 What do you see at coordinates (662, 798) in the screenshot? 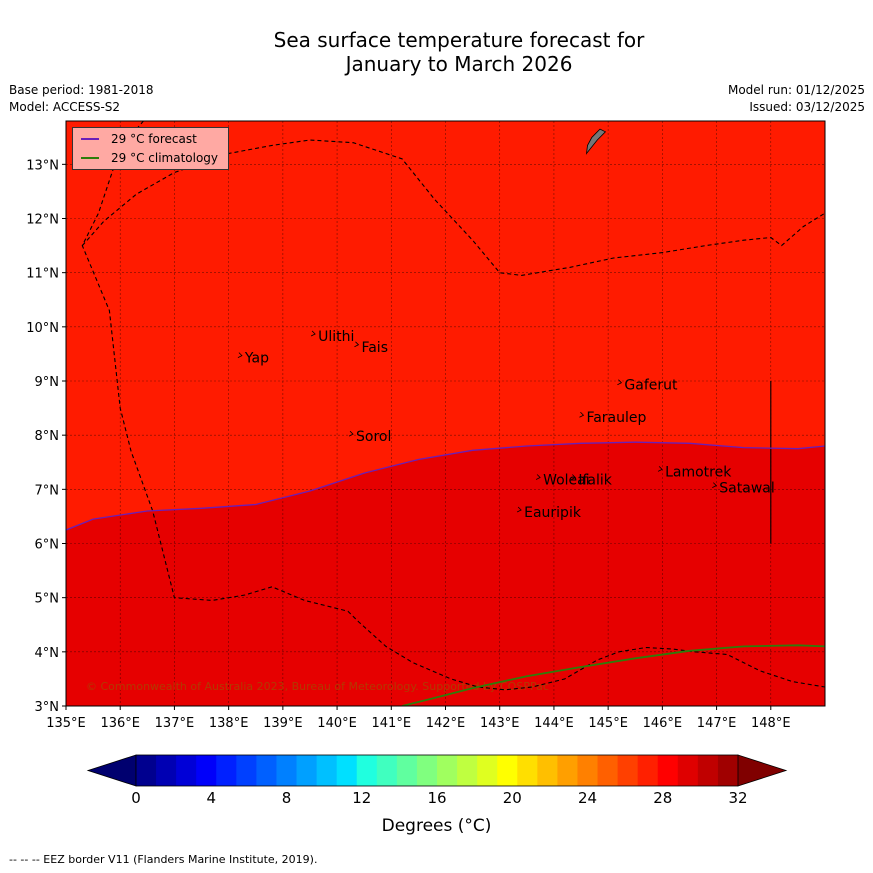
I see `colorbar-tick-label: 28` at bounding box center [662, 798].